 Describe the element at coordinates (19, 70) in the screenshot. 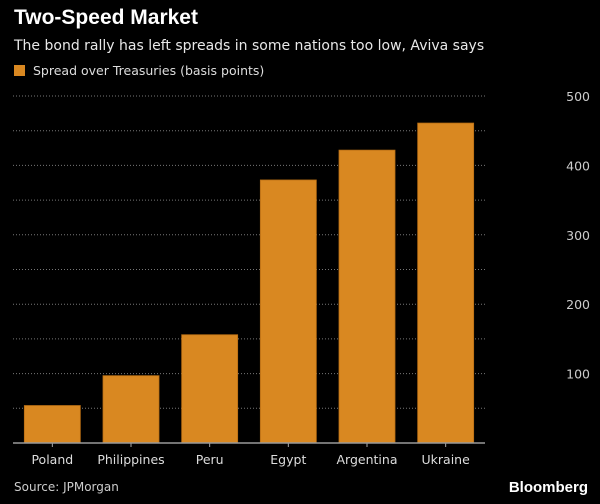

I see `legend-swatch` at that location.